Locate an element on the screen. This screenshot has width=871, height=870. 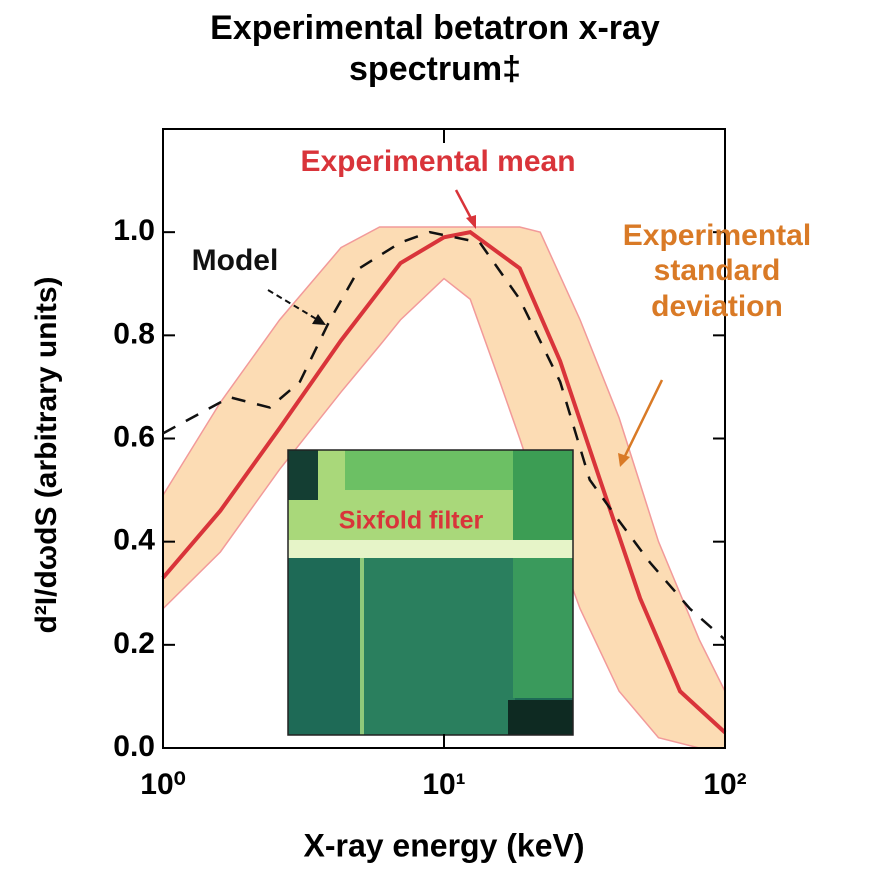
inset-image is located at coordinates (430, 592).